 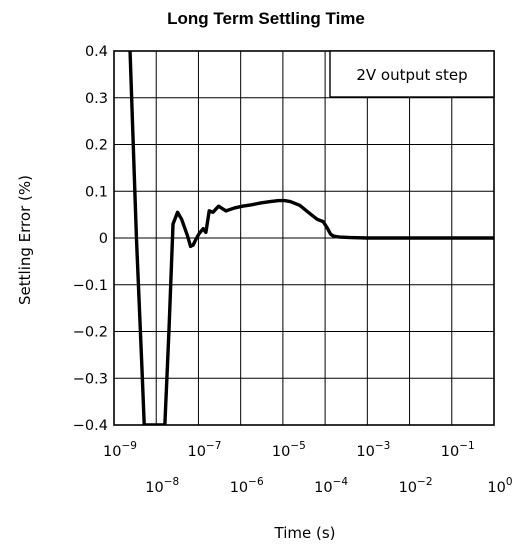 I want to click on x-tick-label: 10⁻², so click(x=416, y=486).